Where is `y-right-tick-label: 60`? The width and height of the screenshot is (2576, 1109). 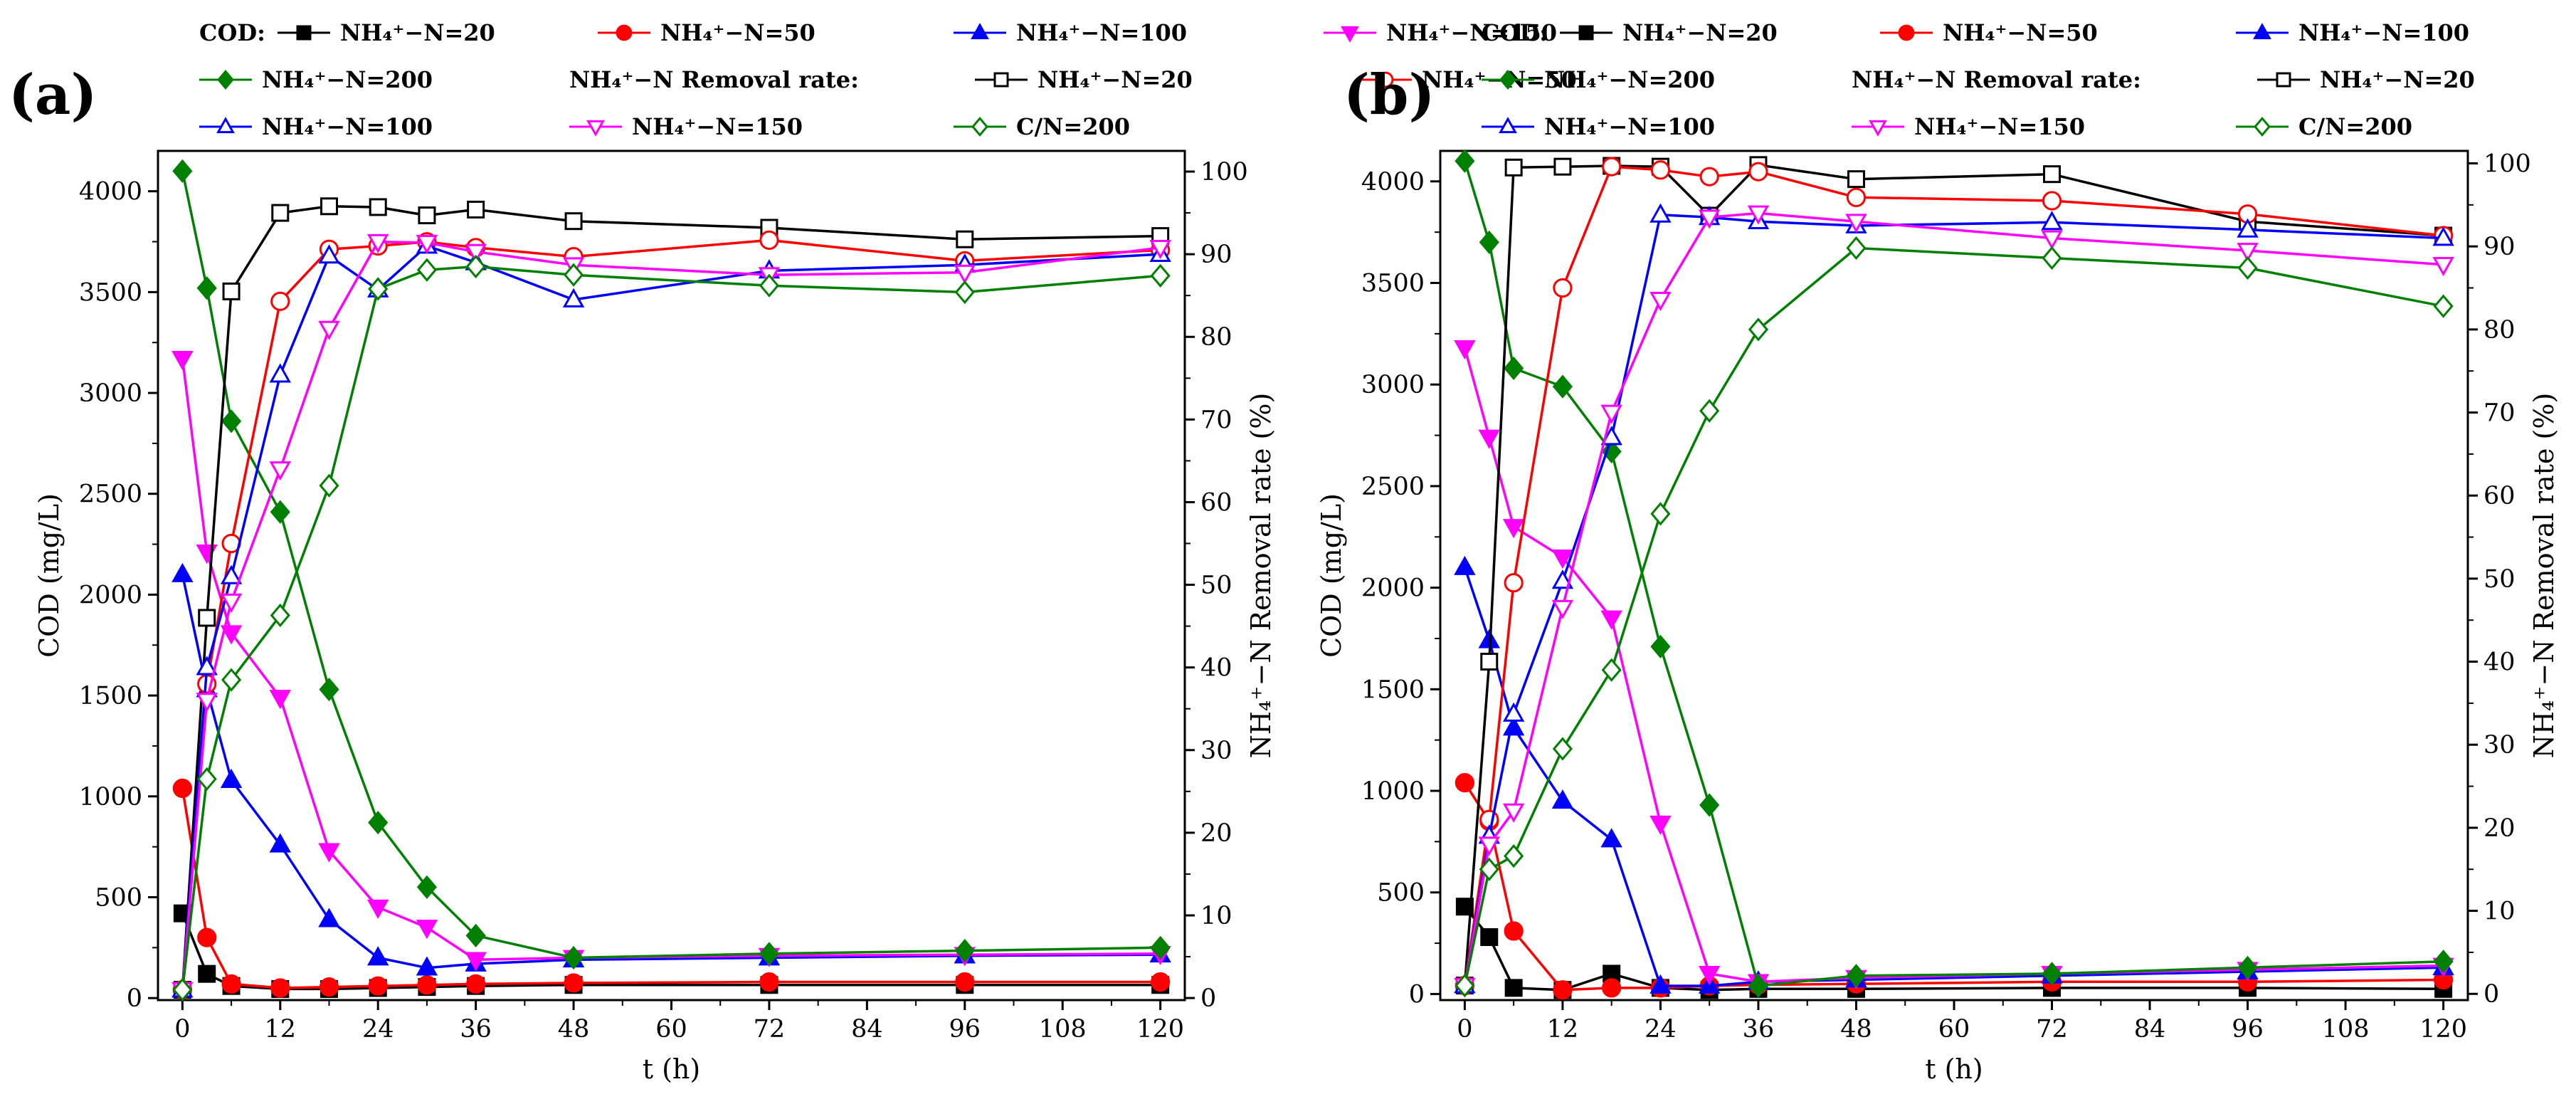 y-right-tick-label: 60 is located at coordinates (1216, 502).